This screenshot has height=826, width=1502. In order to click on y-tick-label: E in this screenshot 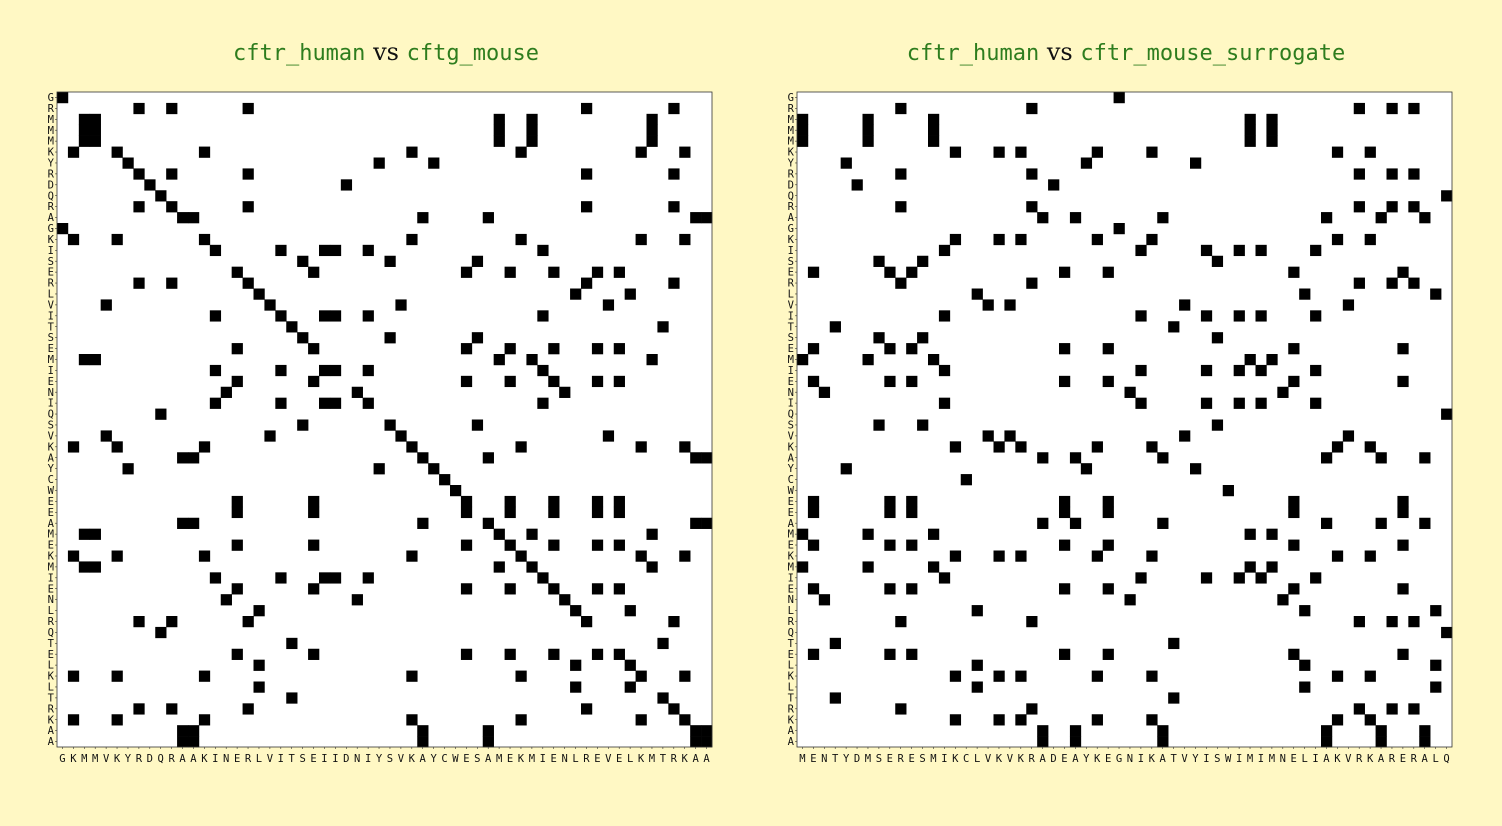, I will do `click(791, 546)`.